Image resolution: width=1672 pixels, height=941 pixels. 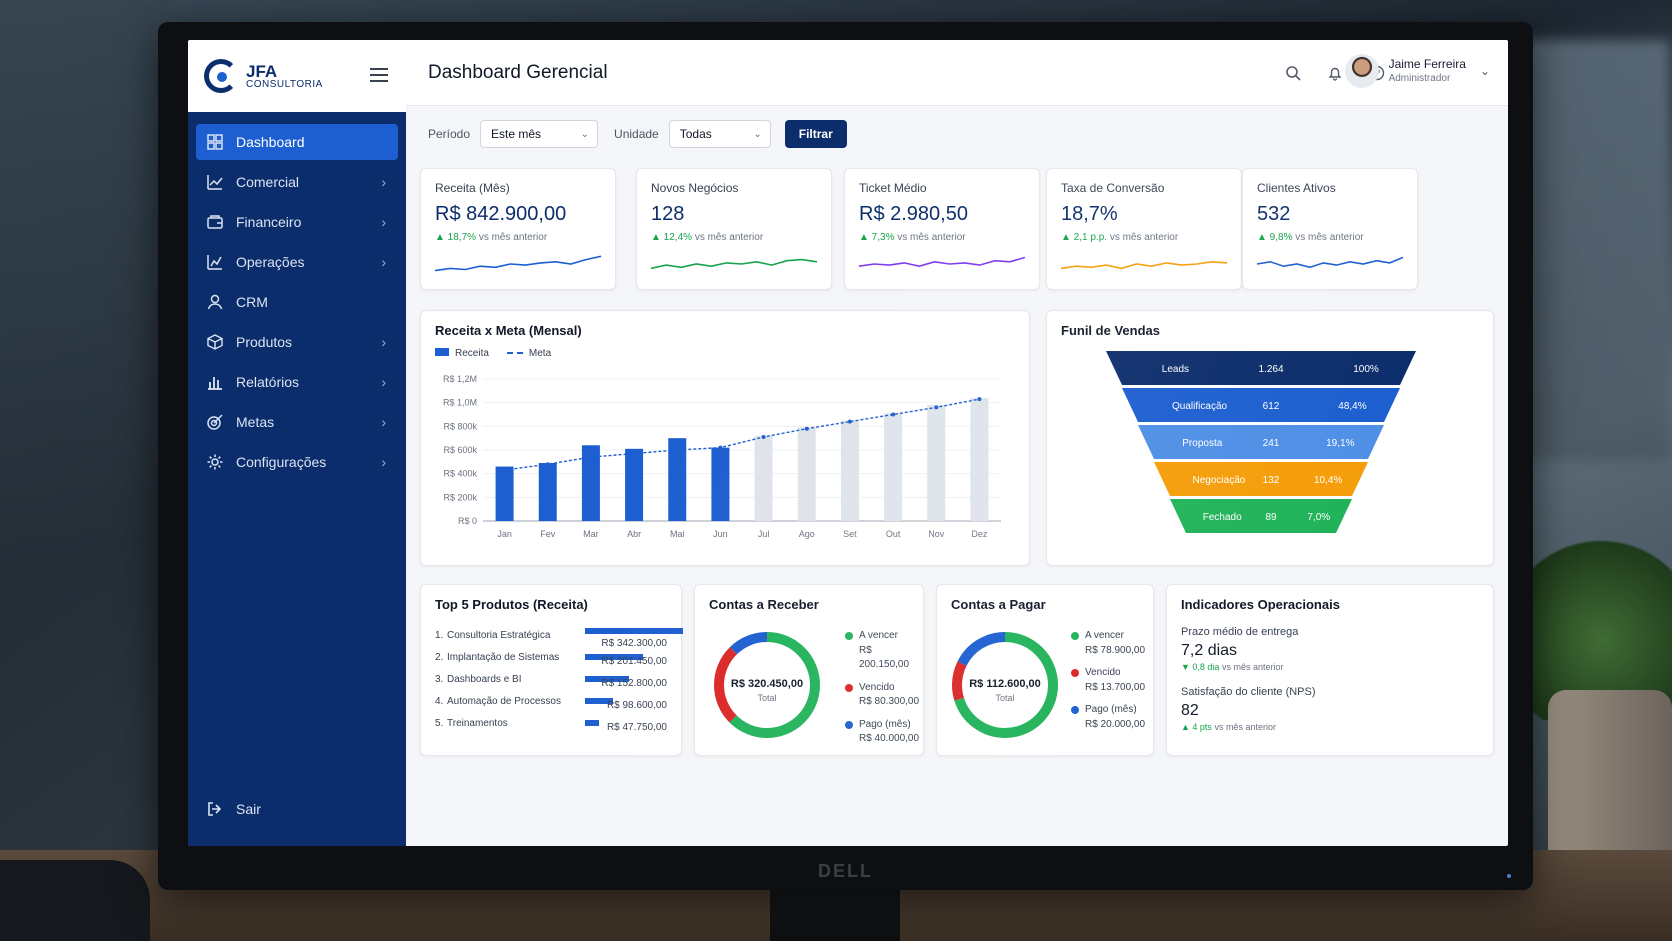 What do you see at coordinates (503, 657) in the screenshot?
I see `product-name: Implantação de Sistemas` at bounding box center [503, 657].